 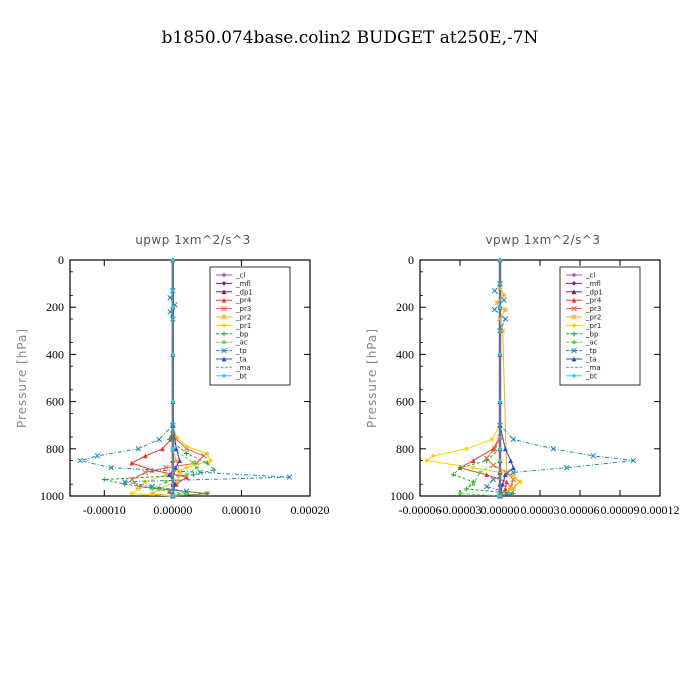 What do you see at coordinates (594, 292) in the screenshot?
I see `legend-label: _dp1` at bounding box center [594, 292].